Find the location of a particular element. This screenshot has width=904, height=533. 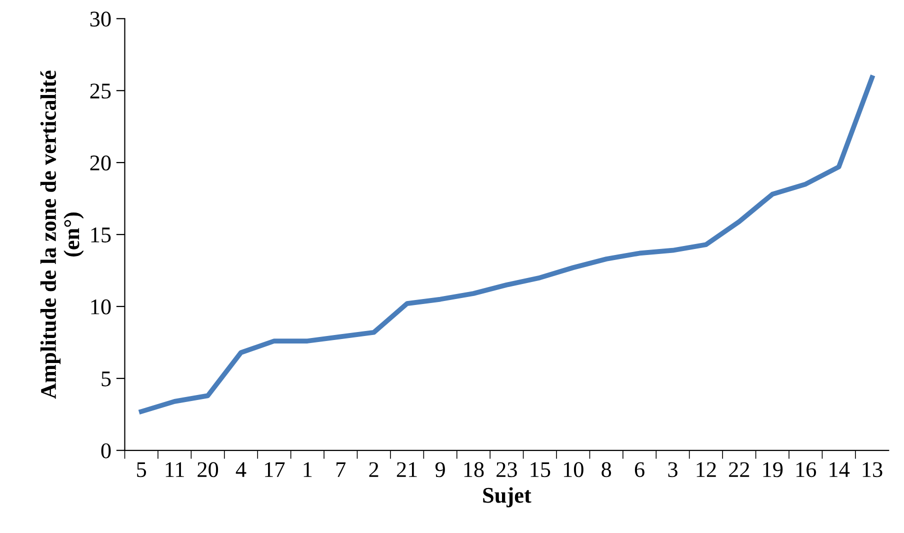

x-axis-title: Sujet is located at coordinates (507, 497).